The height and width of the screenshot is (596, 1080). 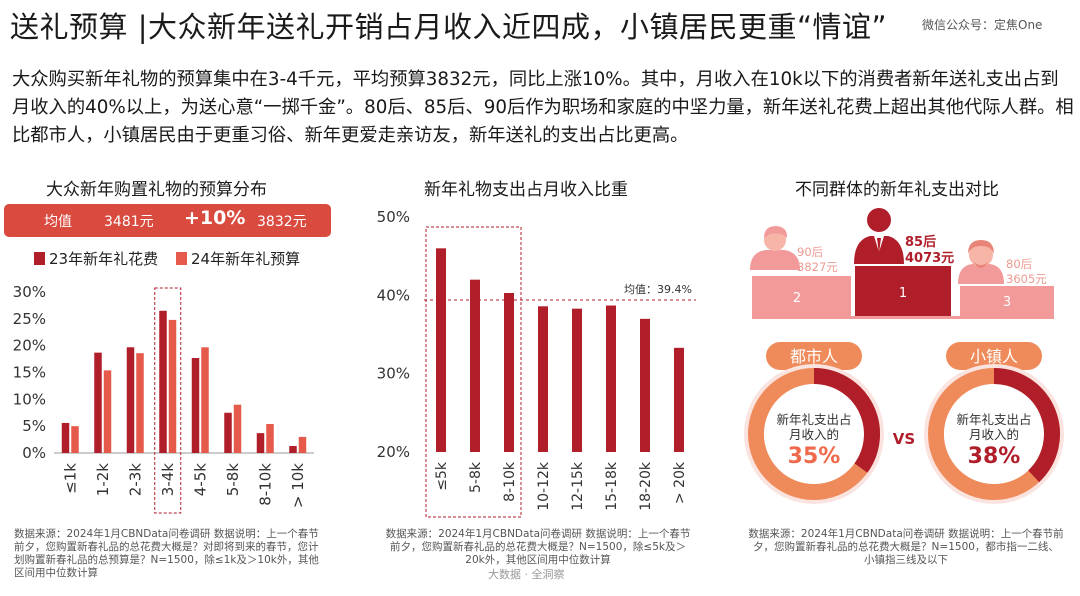 I want to click on town-text2: 月收入的, so click(x=994, y=434).